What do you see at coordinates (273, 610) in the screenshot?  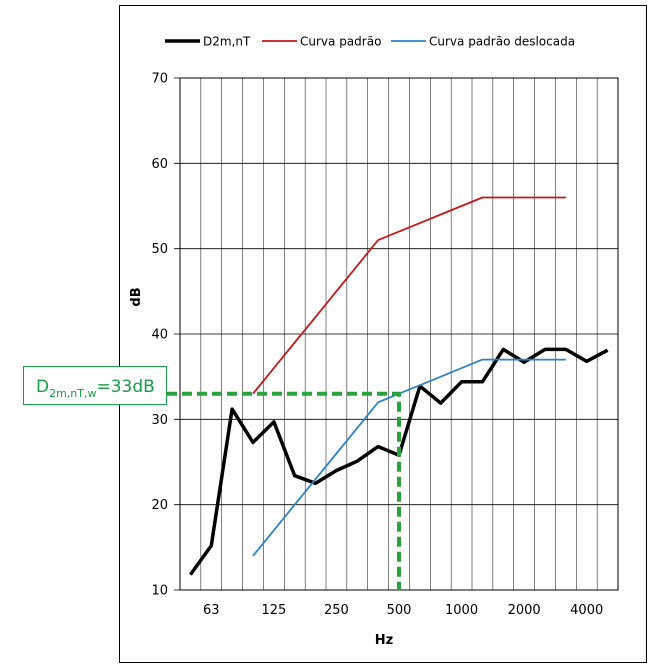 I see `x-tick-label: 125` at bounding box center [273, 610].